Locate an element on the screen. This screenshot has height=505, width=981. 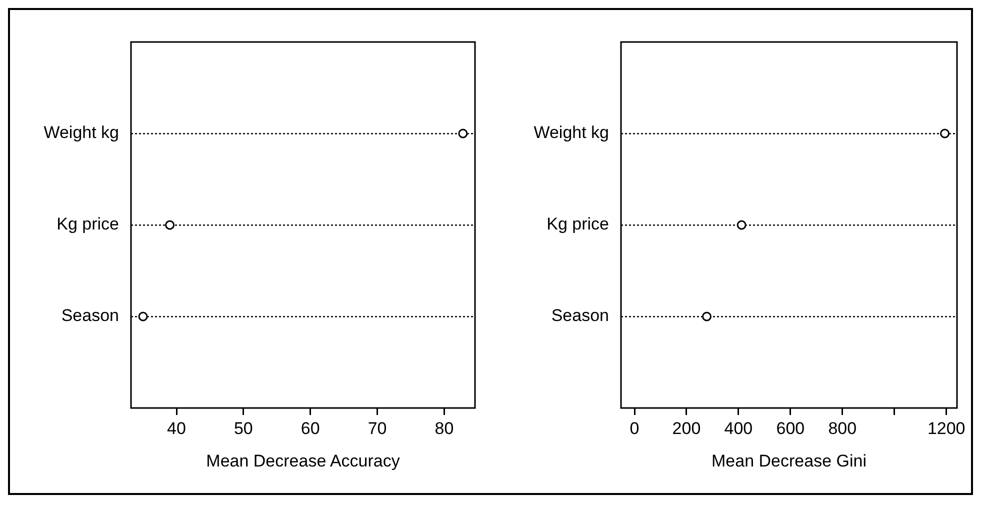
x-tick-label: 50 is located at coordinates (243, 428).